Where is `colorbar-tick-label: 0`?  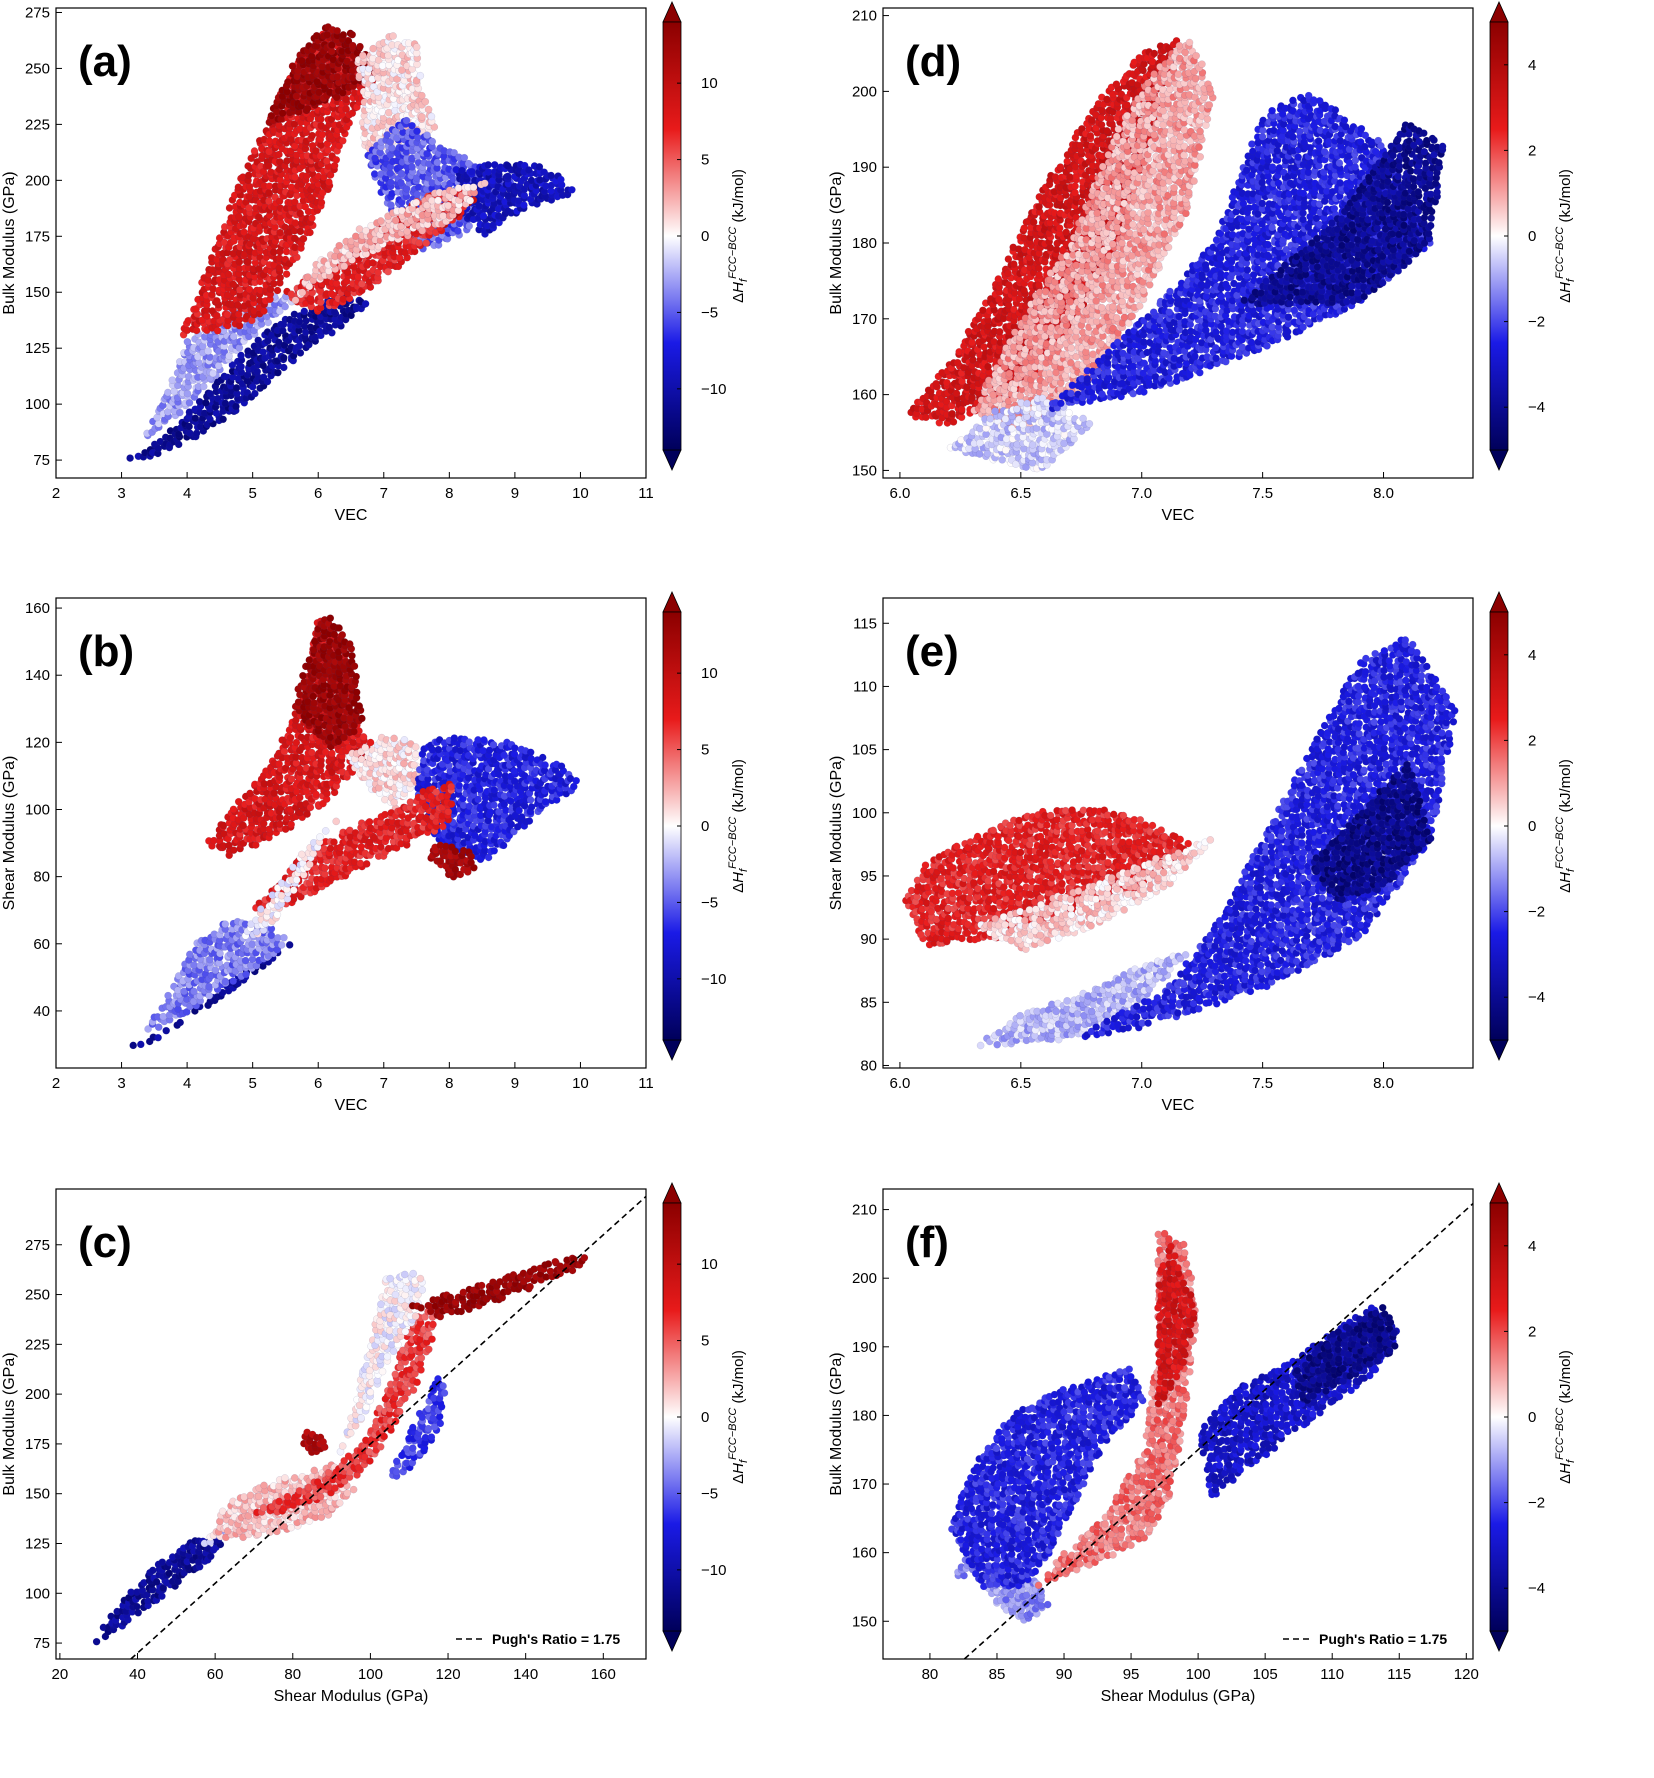
colorbar-tick-label: 0 is located at coordinates (705, 236).